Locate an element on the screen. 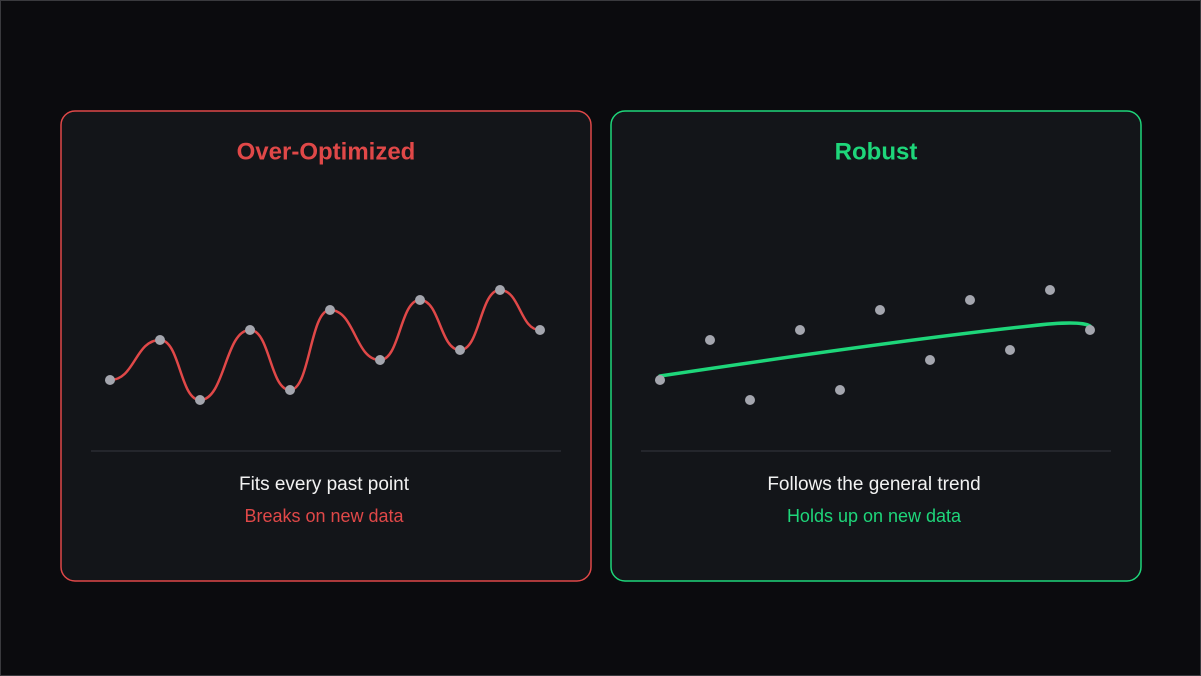 The width and height of the screenshot is (1201, 676). subcaption: Breaks on new data is located at coordinates (324, 516).